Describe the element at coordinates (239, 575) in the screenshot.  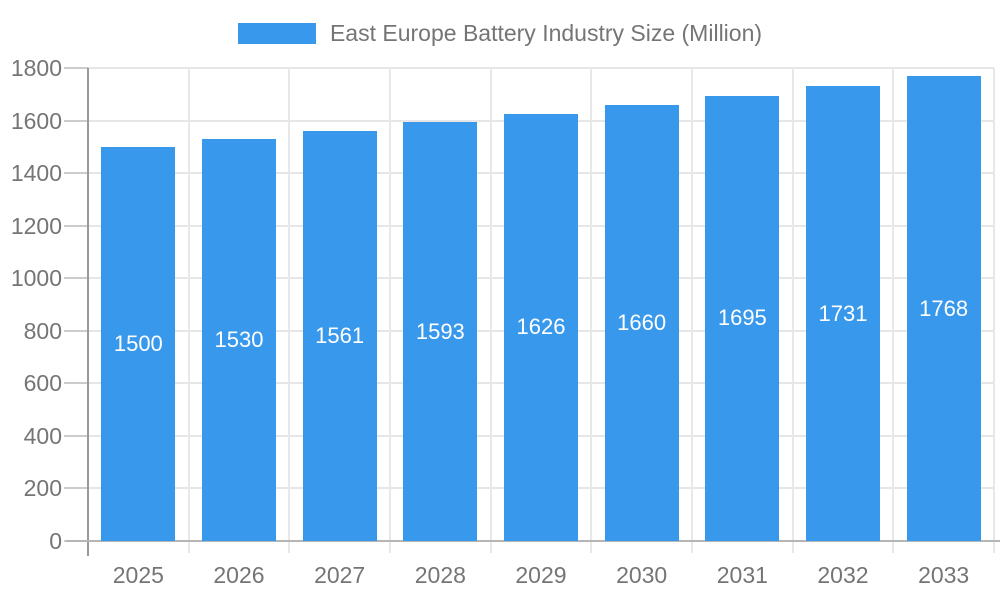
I see `x-axis-label: 2026` at that location.